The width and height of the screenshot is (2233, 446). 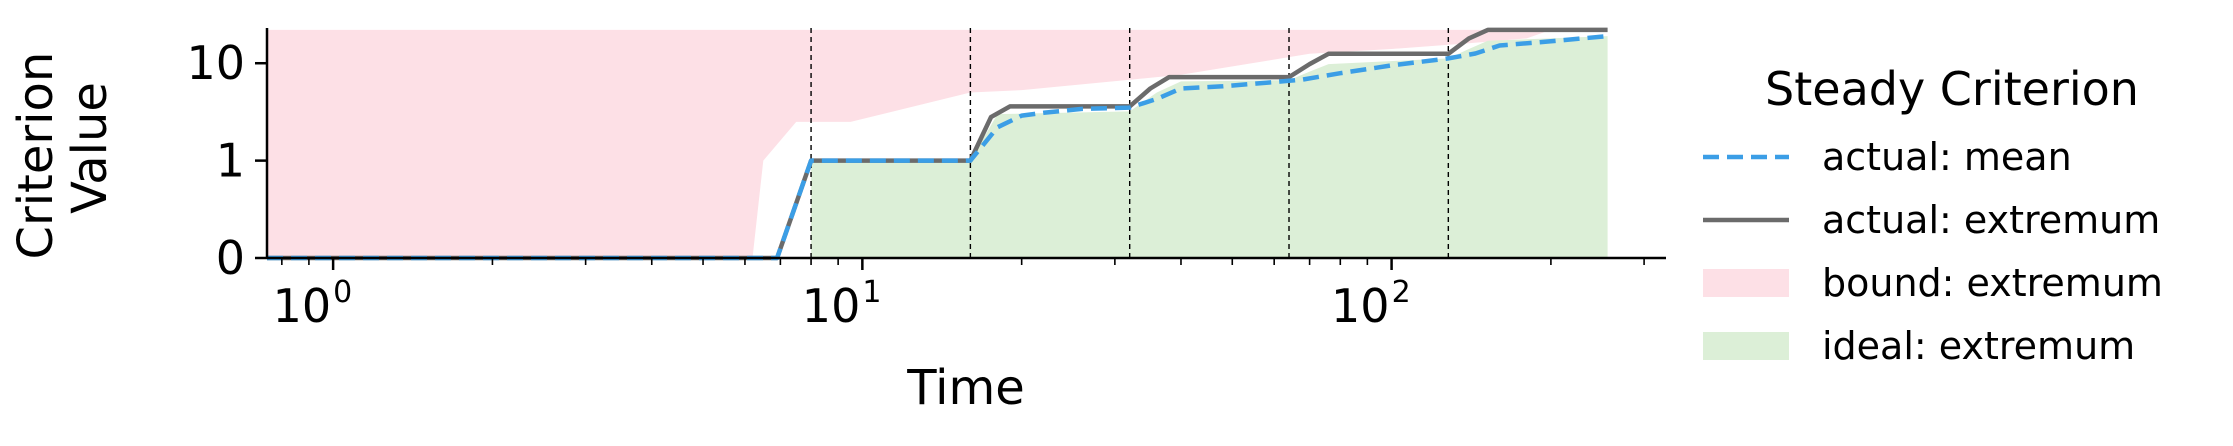 I want to click on x-tick-exponent-1: 0, so click(x=342, y=292).